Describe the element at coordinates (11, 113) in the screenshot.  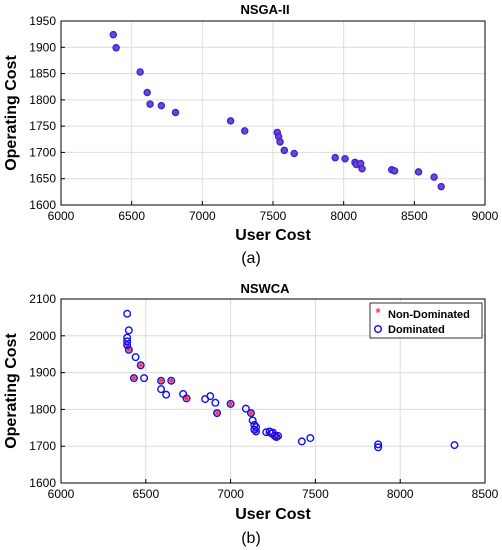
I see `chart-a-y-label: Operating Cost` at that location.